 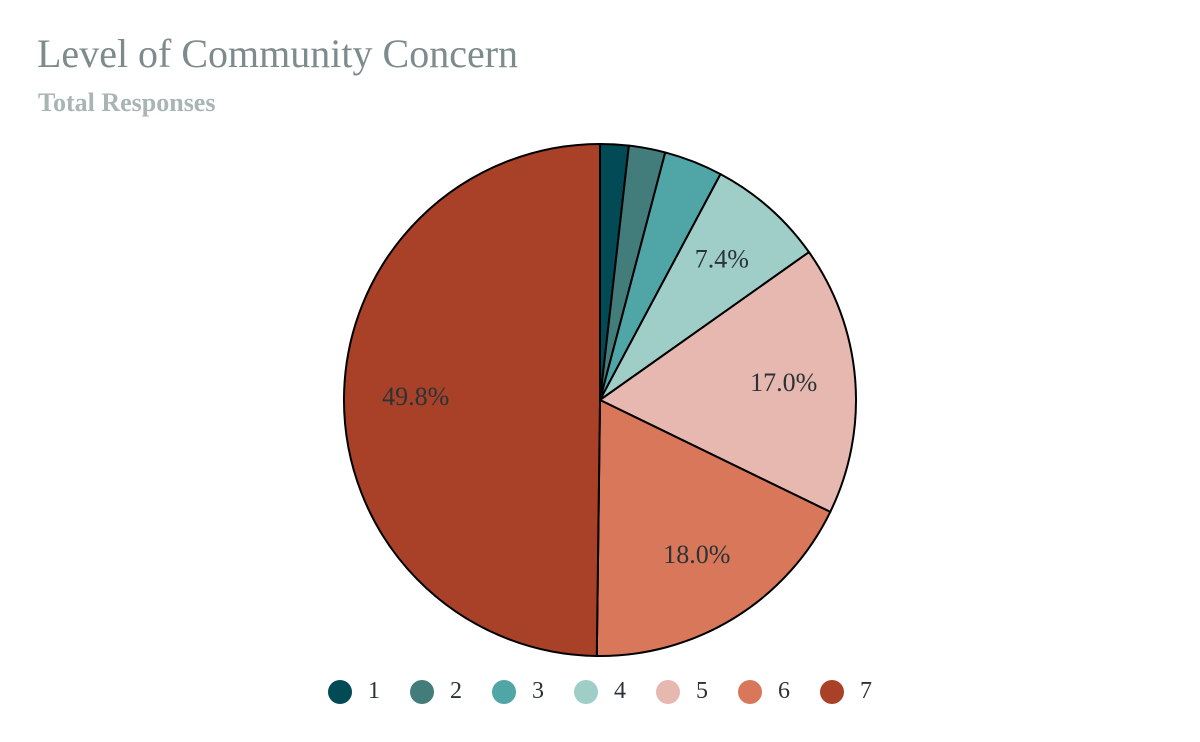 I want to click on legend-item-6: 6, so click(x=764, y=691).